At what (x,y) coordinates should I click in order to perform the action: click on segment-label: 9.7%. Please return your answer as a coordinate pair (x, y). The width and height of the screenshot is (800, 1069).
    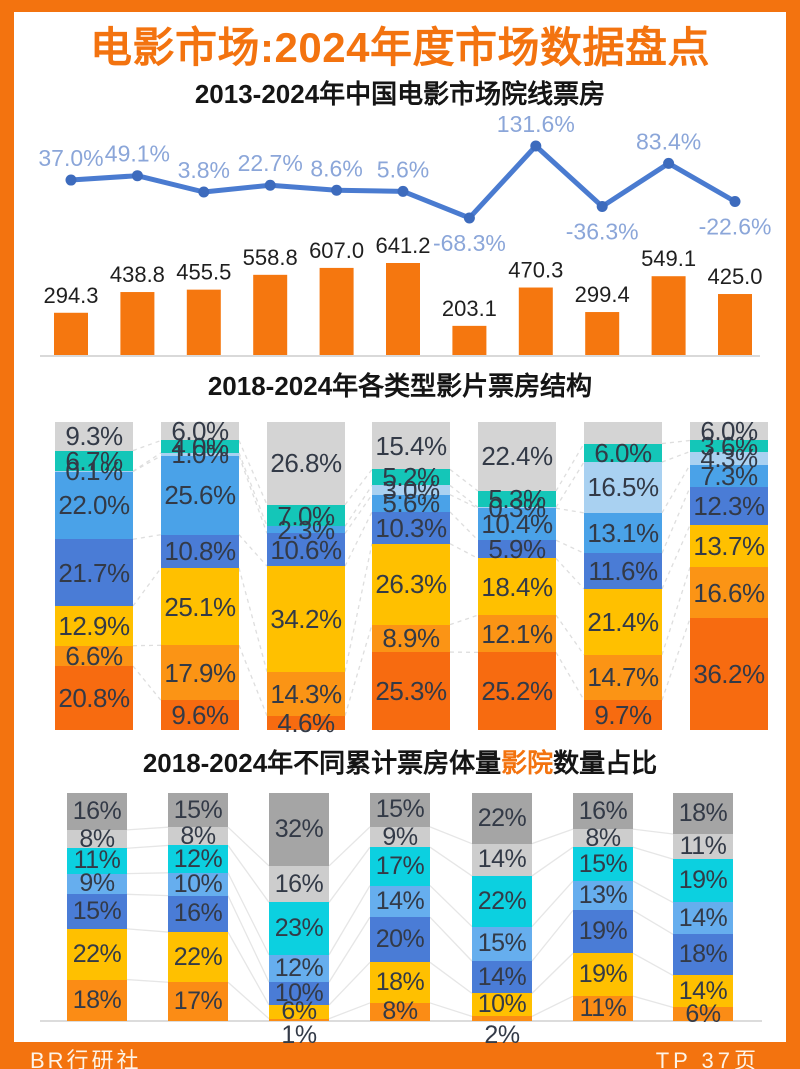
    Looking at the image, I should click on (623, 715).